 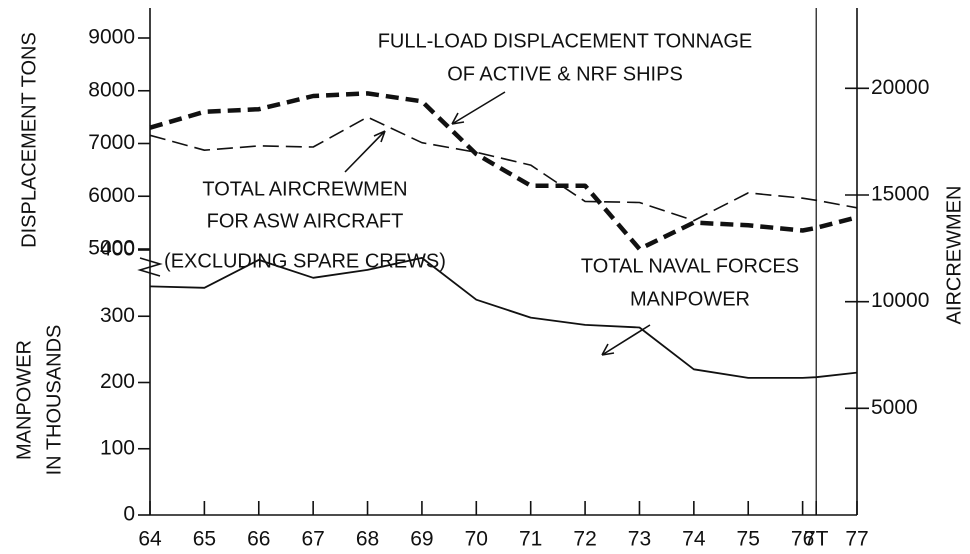 I want to click on annotation: FOR ASW AIRCRAFT, so click(x=305, y=221).